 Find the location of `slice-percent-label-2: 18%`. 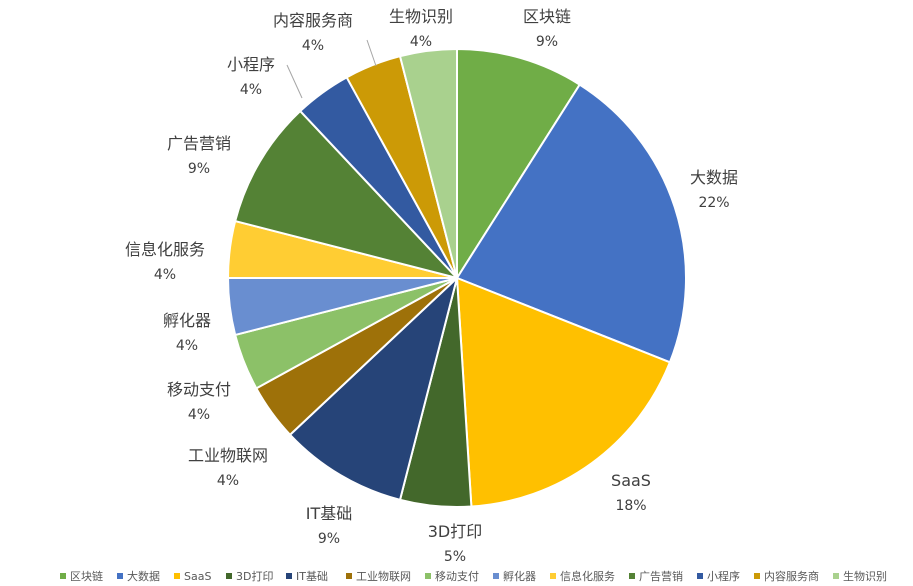

slice-percent-label-2: 18% is located at coordinates (630, 506).